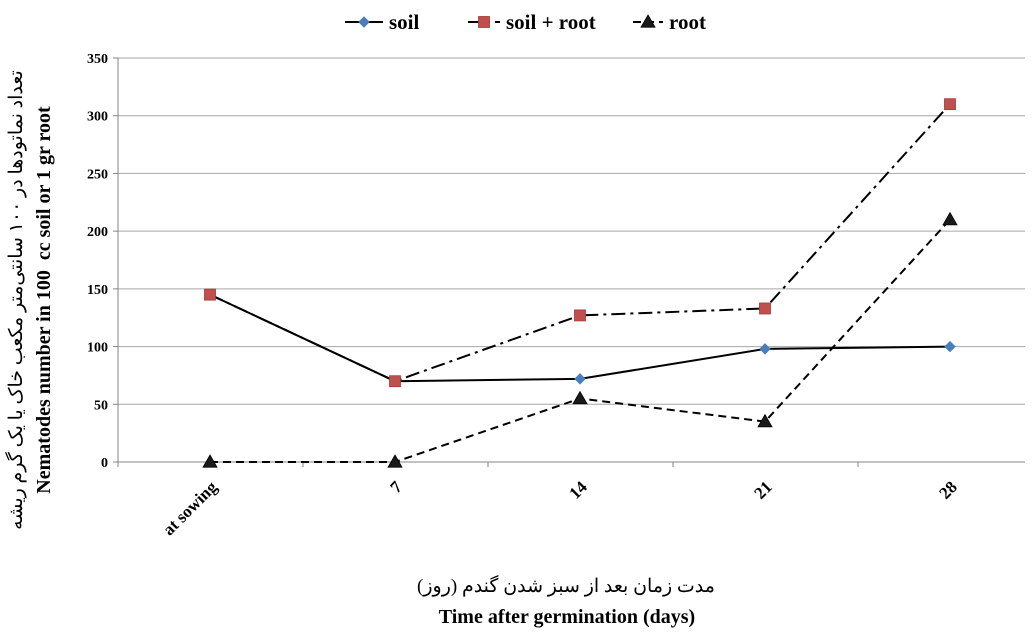 The height and width of the screenshot is (635, 1032). Describe the element at coordinates (567, 617) in the screenshot. I see `x-axis-title: Time after germination (days)` at that location.